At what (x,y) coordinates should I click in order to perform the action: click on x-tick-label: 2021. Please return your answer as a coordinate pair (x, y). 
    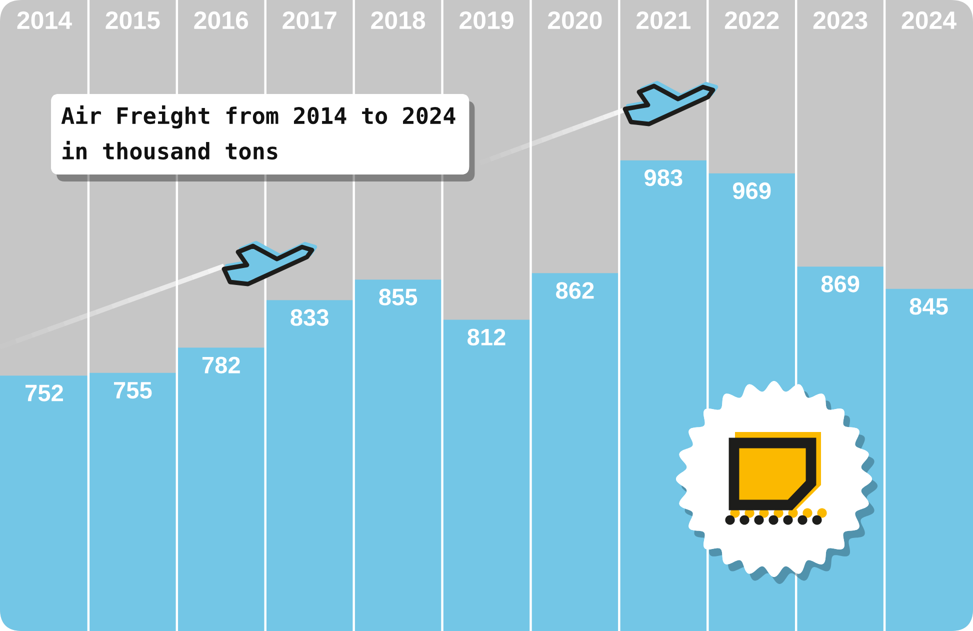
    Looking at the image, I should click on (663, 20).